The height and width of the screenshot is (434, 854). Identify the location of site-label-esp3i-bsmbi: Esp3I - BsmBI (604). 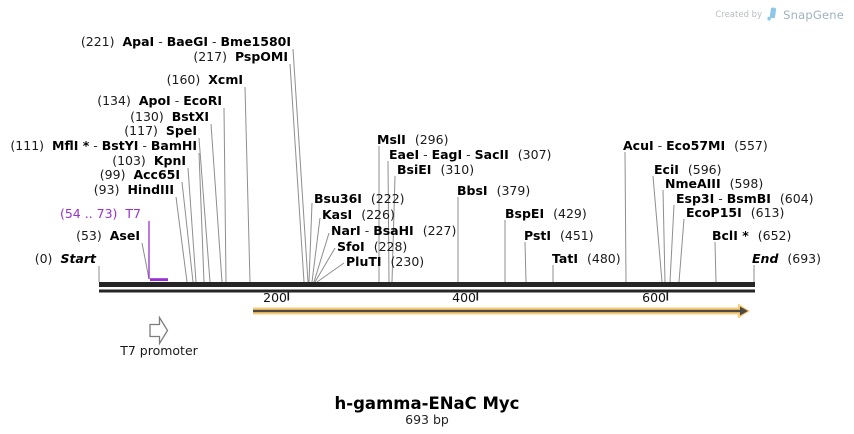
(745, 198).